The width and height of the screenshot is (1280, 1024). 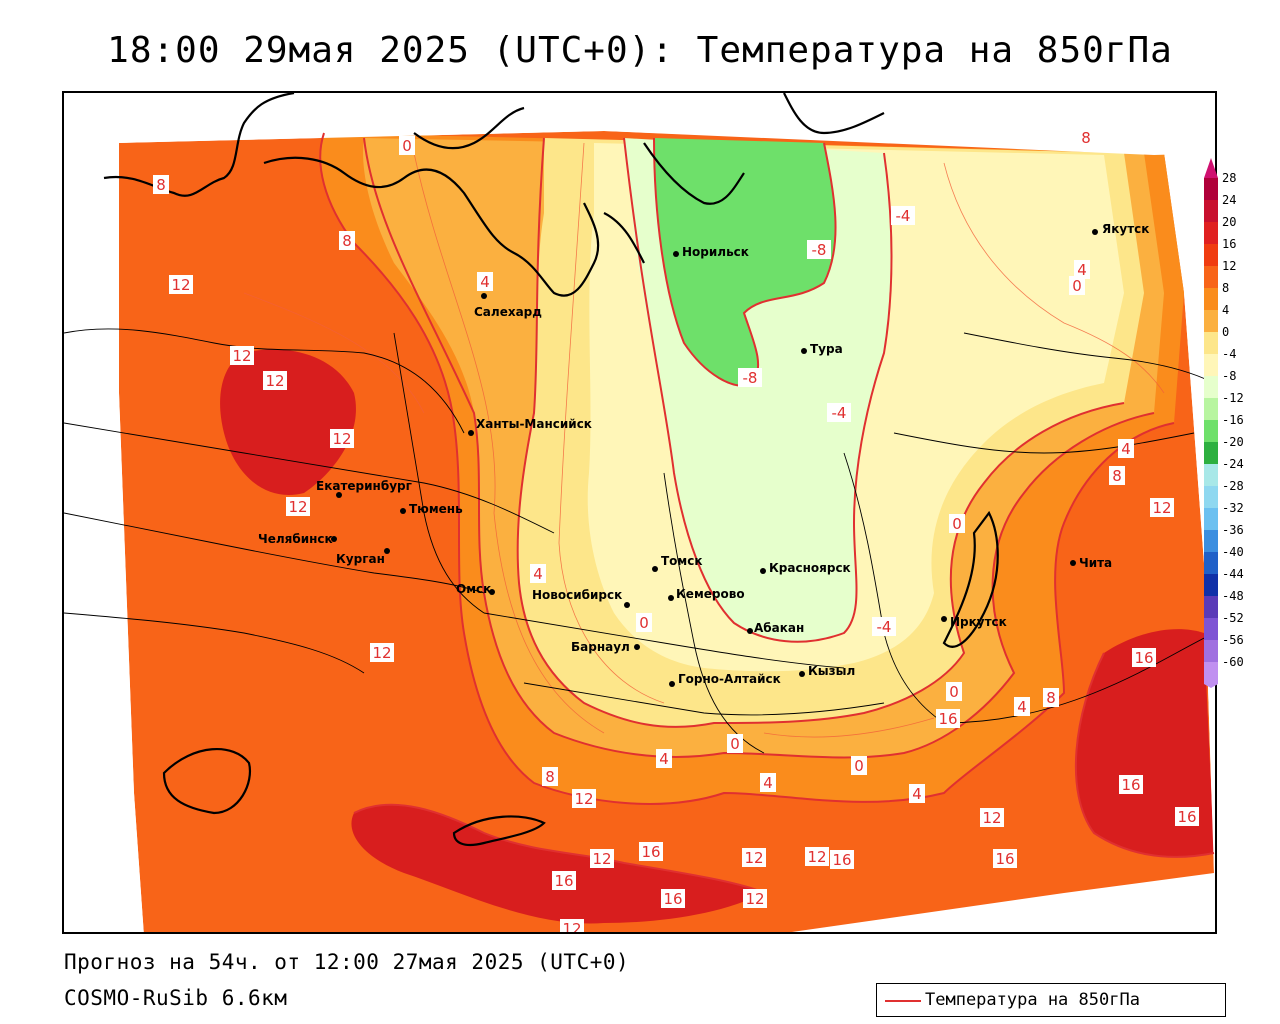 I want to click on domain-edge-left, so click(x=104, y=512).